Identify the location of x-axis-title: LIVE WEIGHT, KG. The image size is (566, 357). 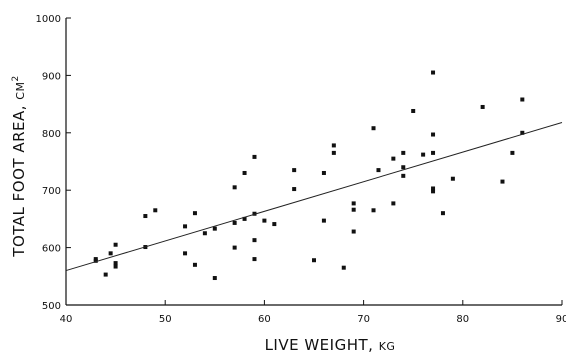
(330, 345).